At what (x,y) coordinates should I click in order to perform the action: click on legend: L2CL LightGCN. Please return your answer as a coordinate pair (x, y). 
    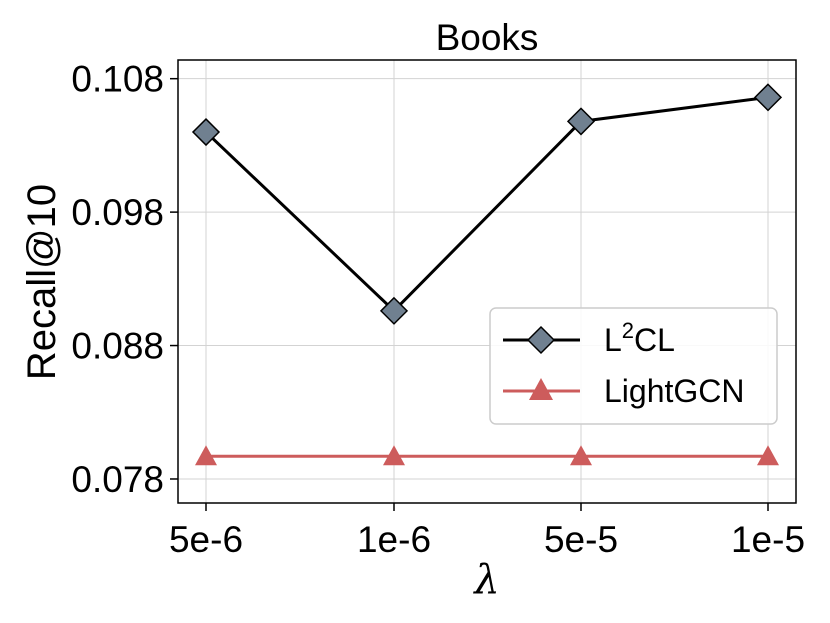
    Looking at the image, I should click on (633, 366).